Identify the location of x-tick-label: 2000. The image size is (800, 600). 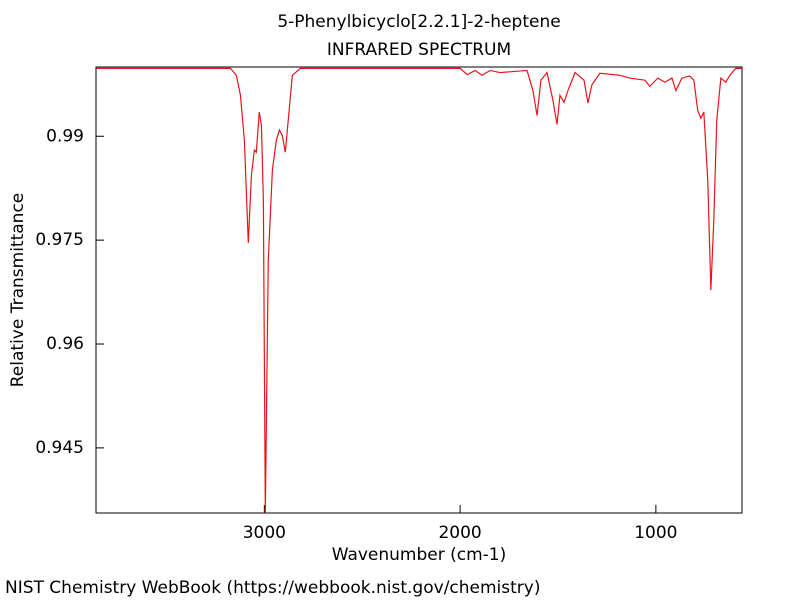
(459, 533).